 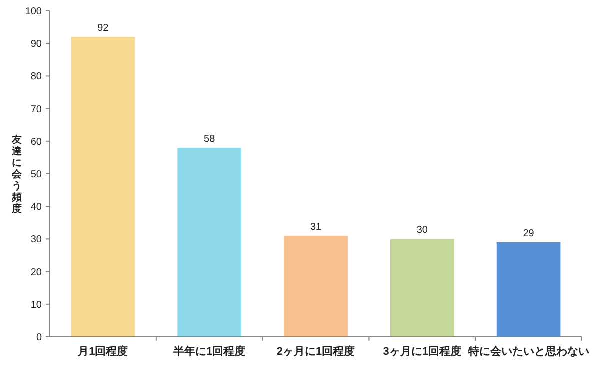 I want to click on x-tick-label: 3ヶ月に1回程度, so click(x=422, y=351).